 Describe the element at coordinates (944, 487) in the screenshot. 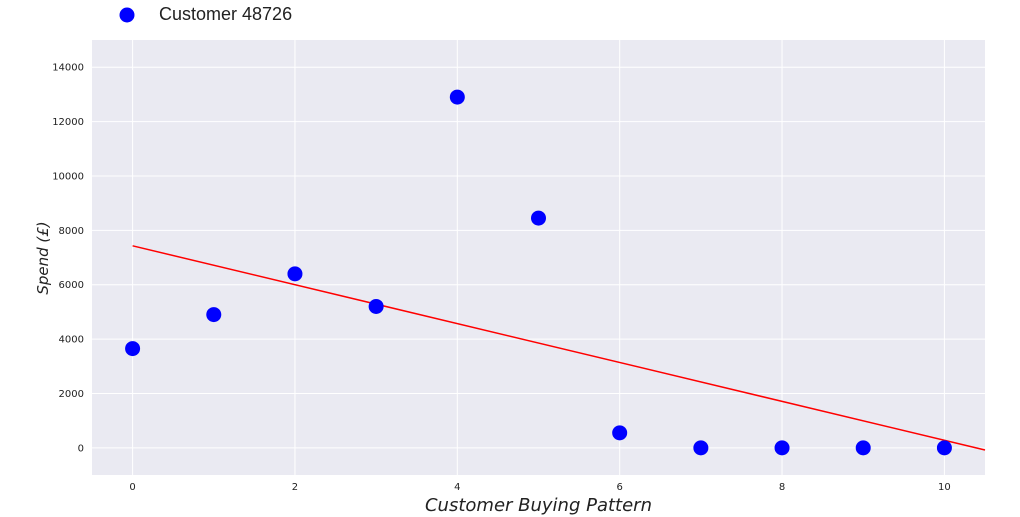

I see `x-tick-label: 10` at that location.